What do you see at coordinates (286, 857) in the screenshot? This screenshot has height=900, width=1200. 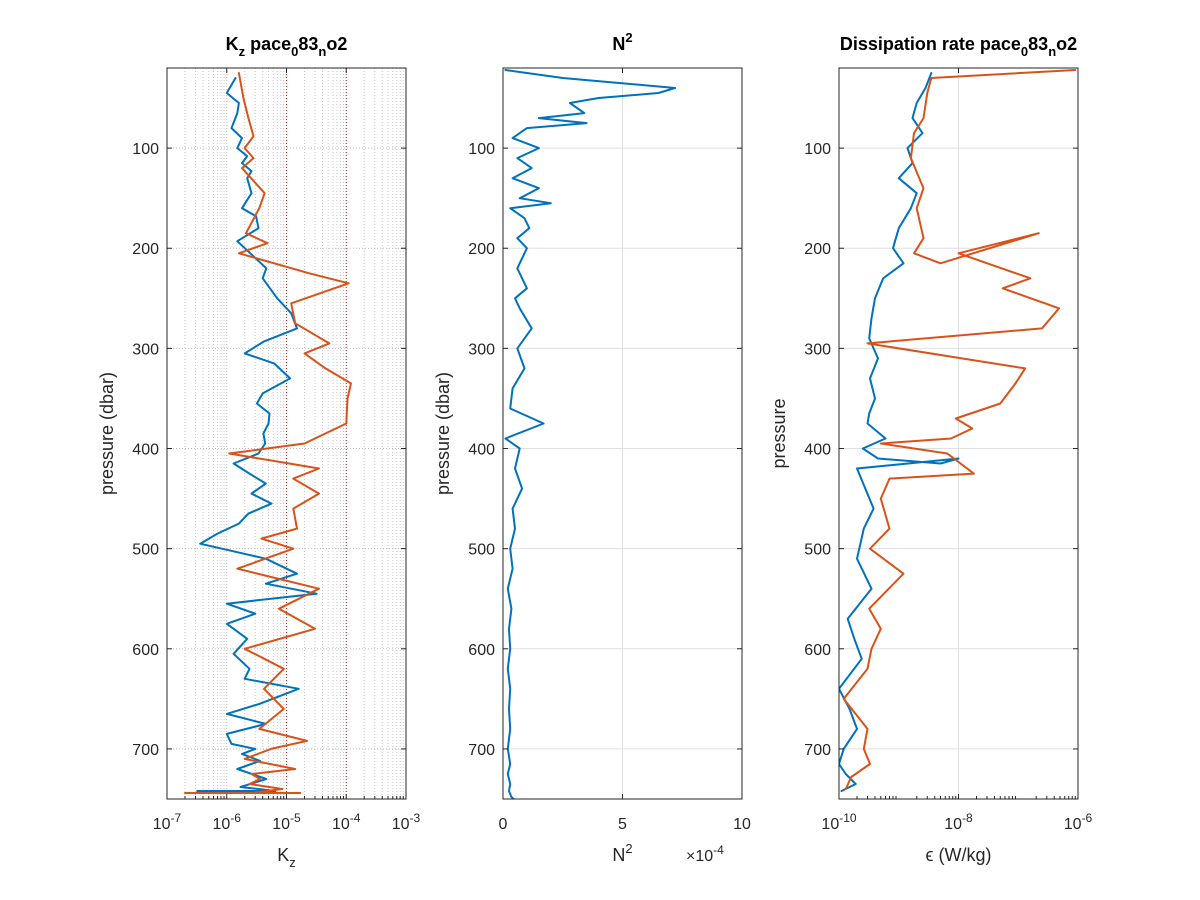 I see `x-axis-label: Kz` at bounding box center [286, 857].